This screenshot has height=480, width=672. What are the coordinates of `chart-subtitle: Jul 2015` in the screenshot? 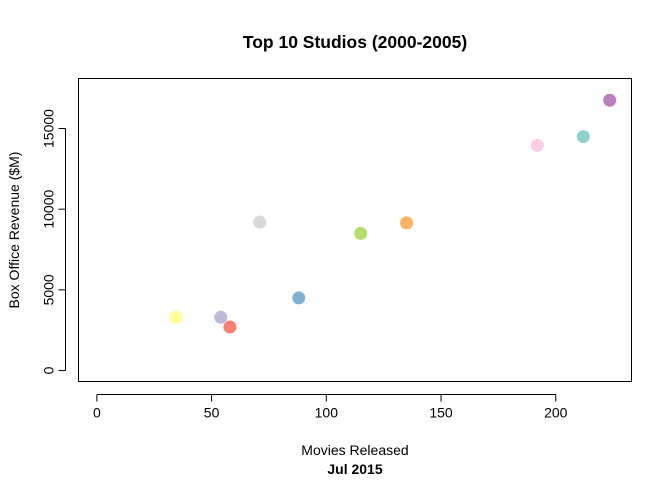 It's located at (354, 469).